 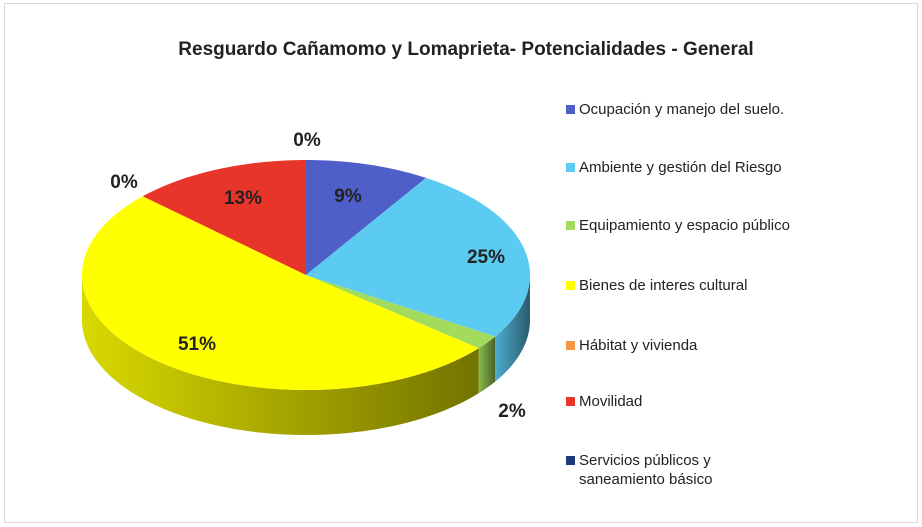 I want to click on legend-item: Servicios públicos y saneamiento básico, so click(x=667, y=470).